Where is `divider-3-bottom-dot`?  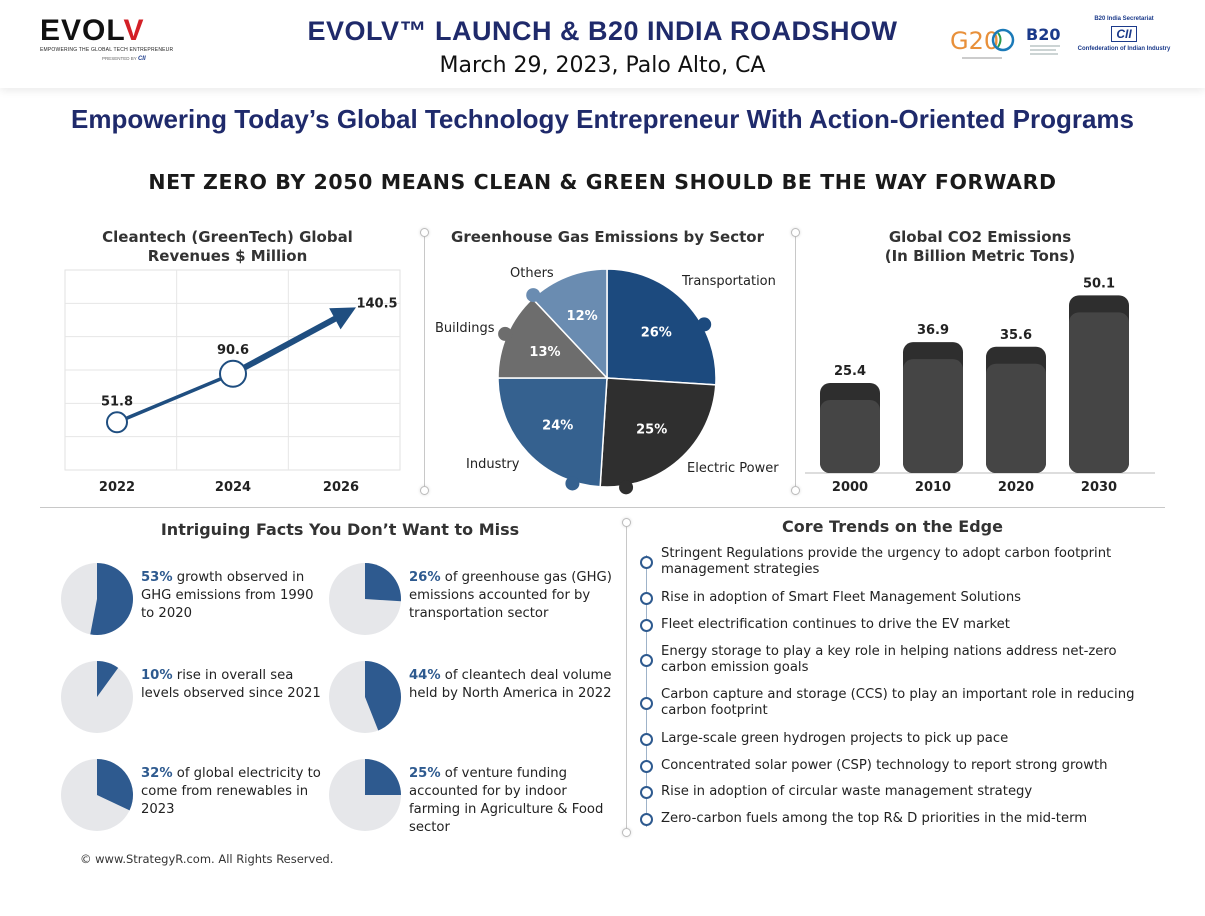 divider-3-bottom-dot is located at coordinates (626, 832).